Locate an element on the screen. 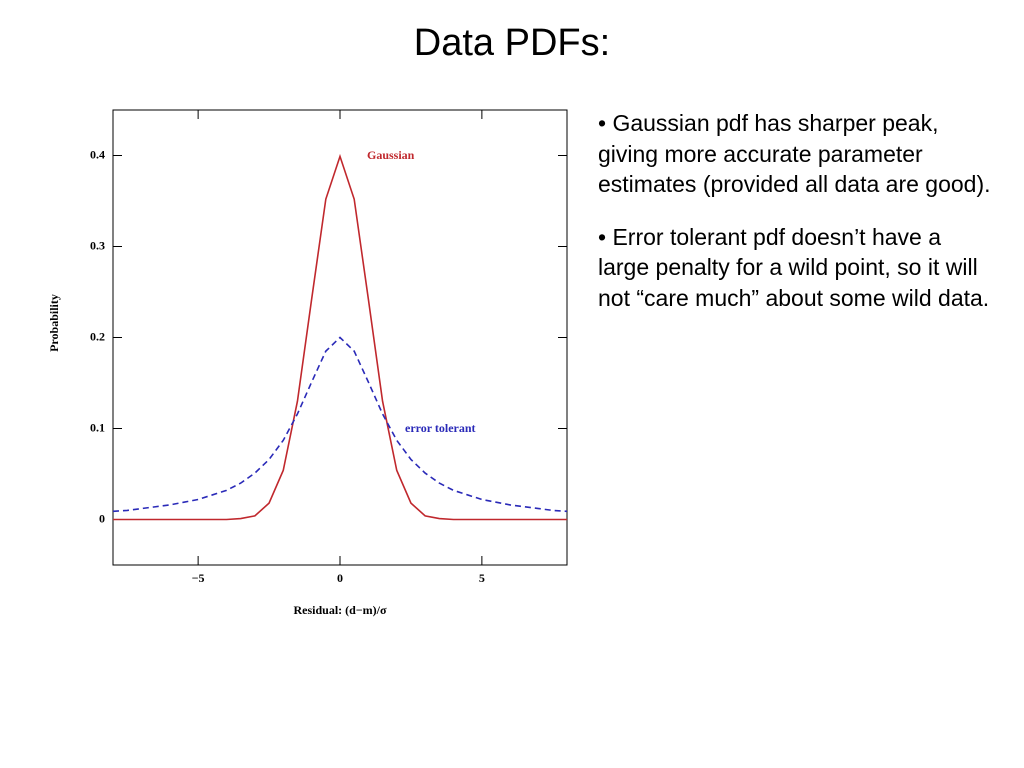 This screenshot has height=768, width=1024. y-tick-label: 0.4 is located at coordinates (97, 154).